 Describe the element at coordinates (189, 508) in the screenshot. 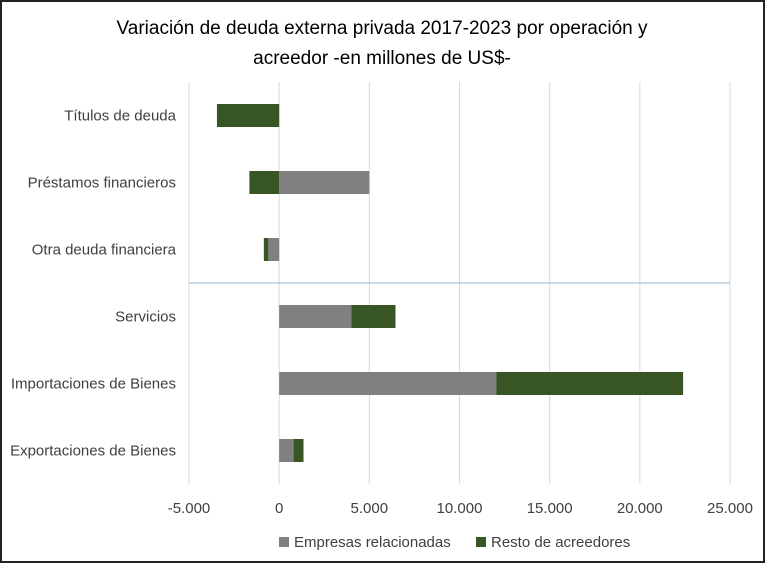

I see `x-tick-label: -5.000` at that location.